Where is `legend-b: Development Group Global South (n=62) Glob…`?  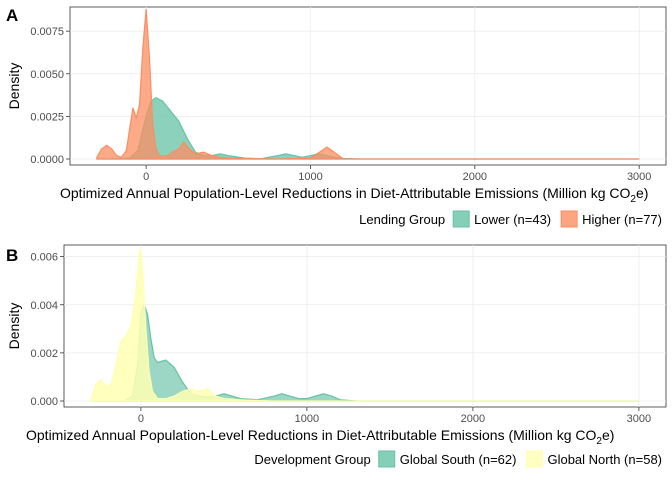
legend-b: Development Group Global South (n=62) Glob… is located at coordinates (458, 459).